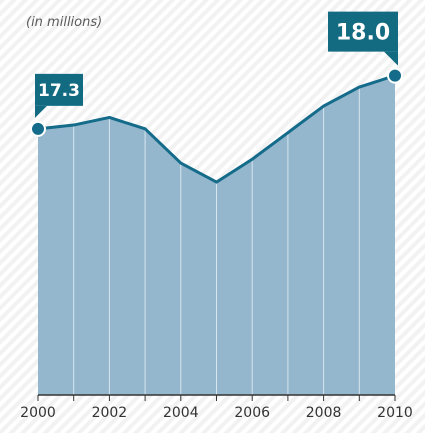 This screenshot has width=425, height=433. What do you see at coordinates (395, 413) in the screenshot?
I see `x-tick-label: 2010` at bounding box center [395, 413].